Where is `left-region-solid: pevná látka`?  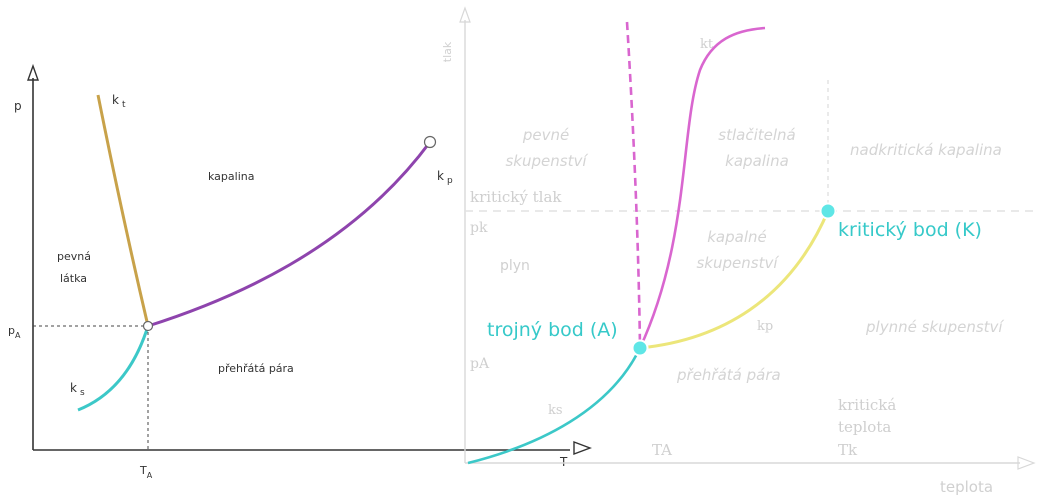
left-region-solid: pevná látka is located at coordinates (74, 267).